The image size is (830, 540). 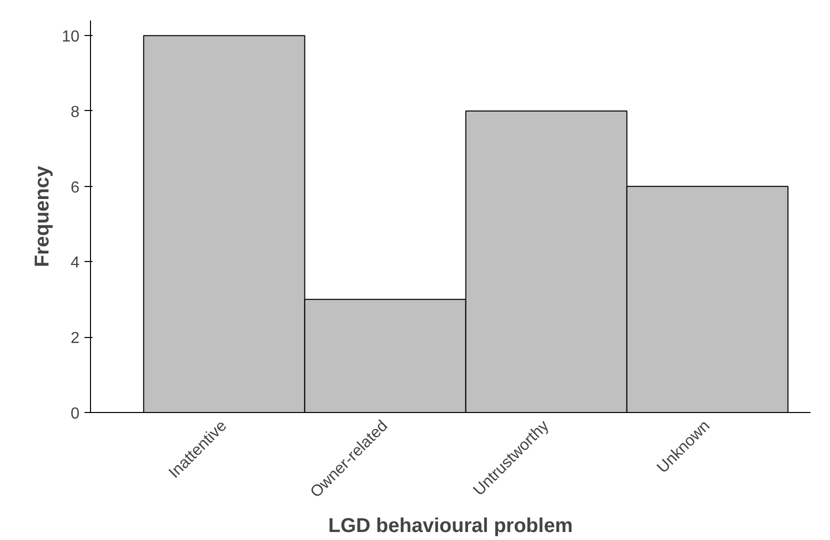 I want to click on y-tick-label: 0, so click(x=75, y=414).